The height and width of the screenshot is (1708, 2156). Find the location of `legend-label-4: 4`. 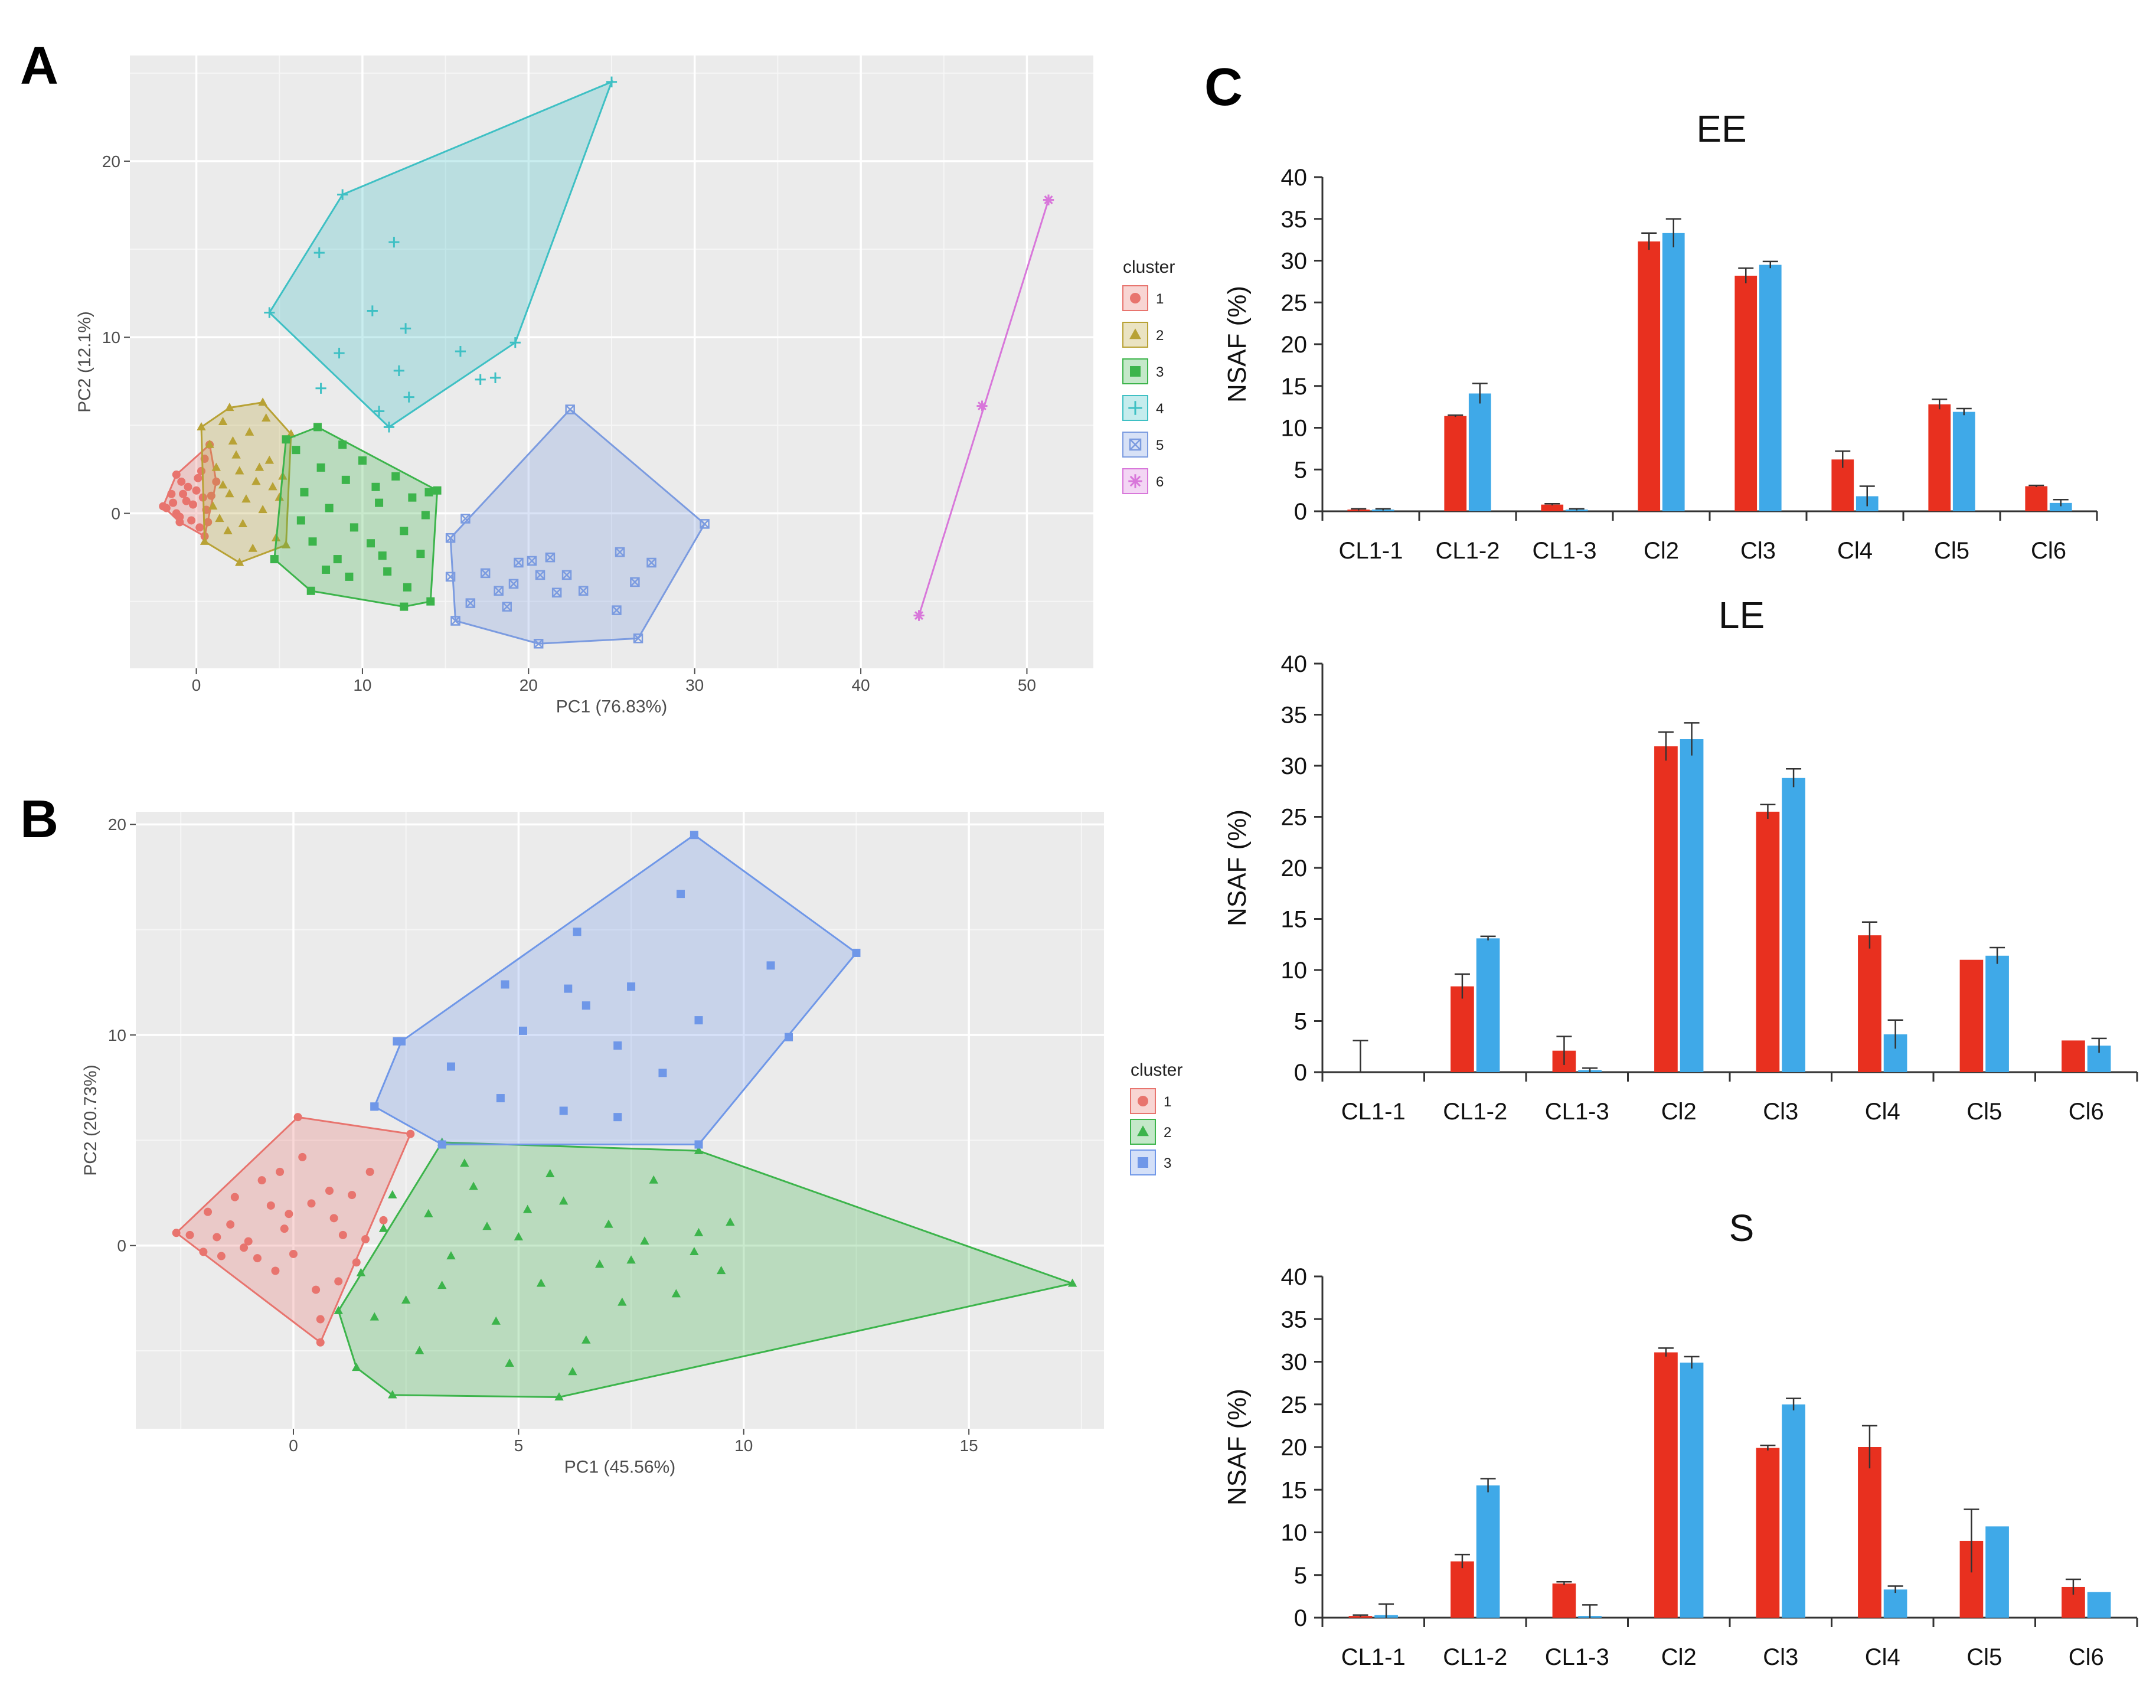

legend-label-4: 4 is located at coordinates (1160, 409).